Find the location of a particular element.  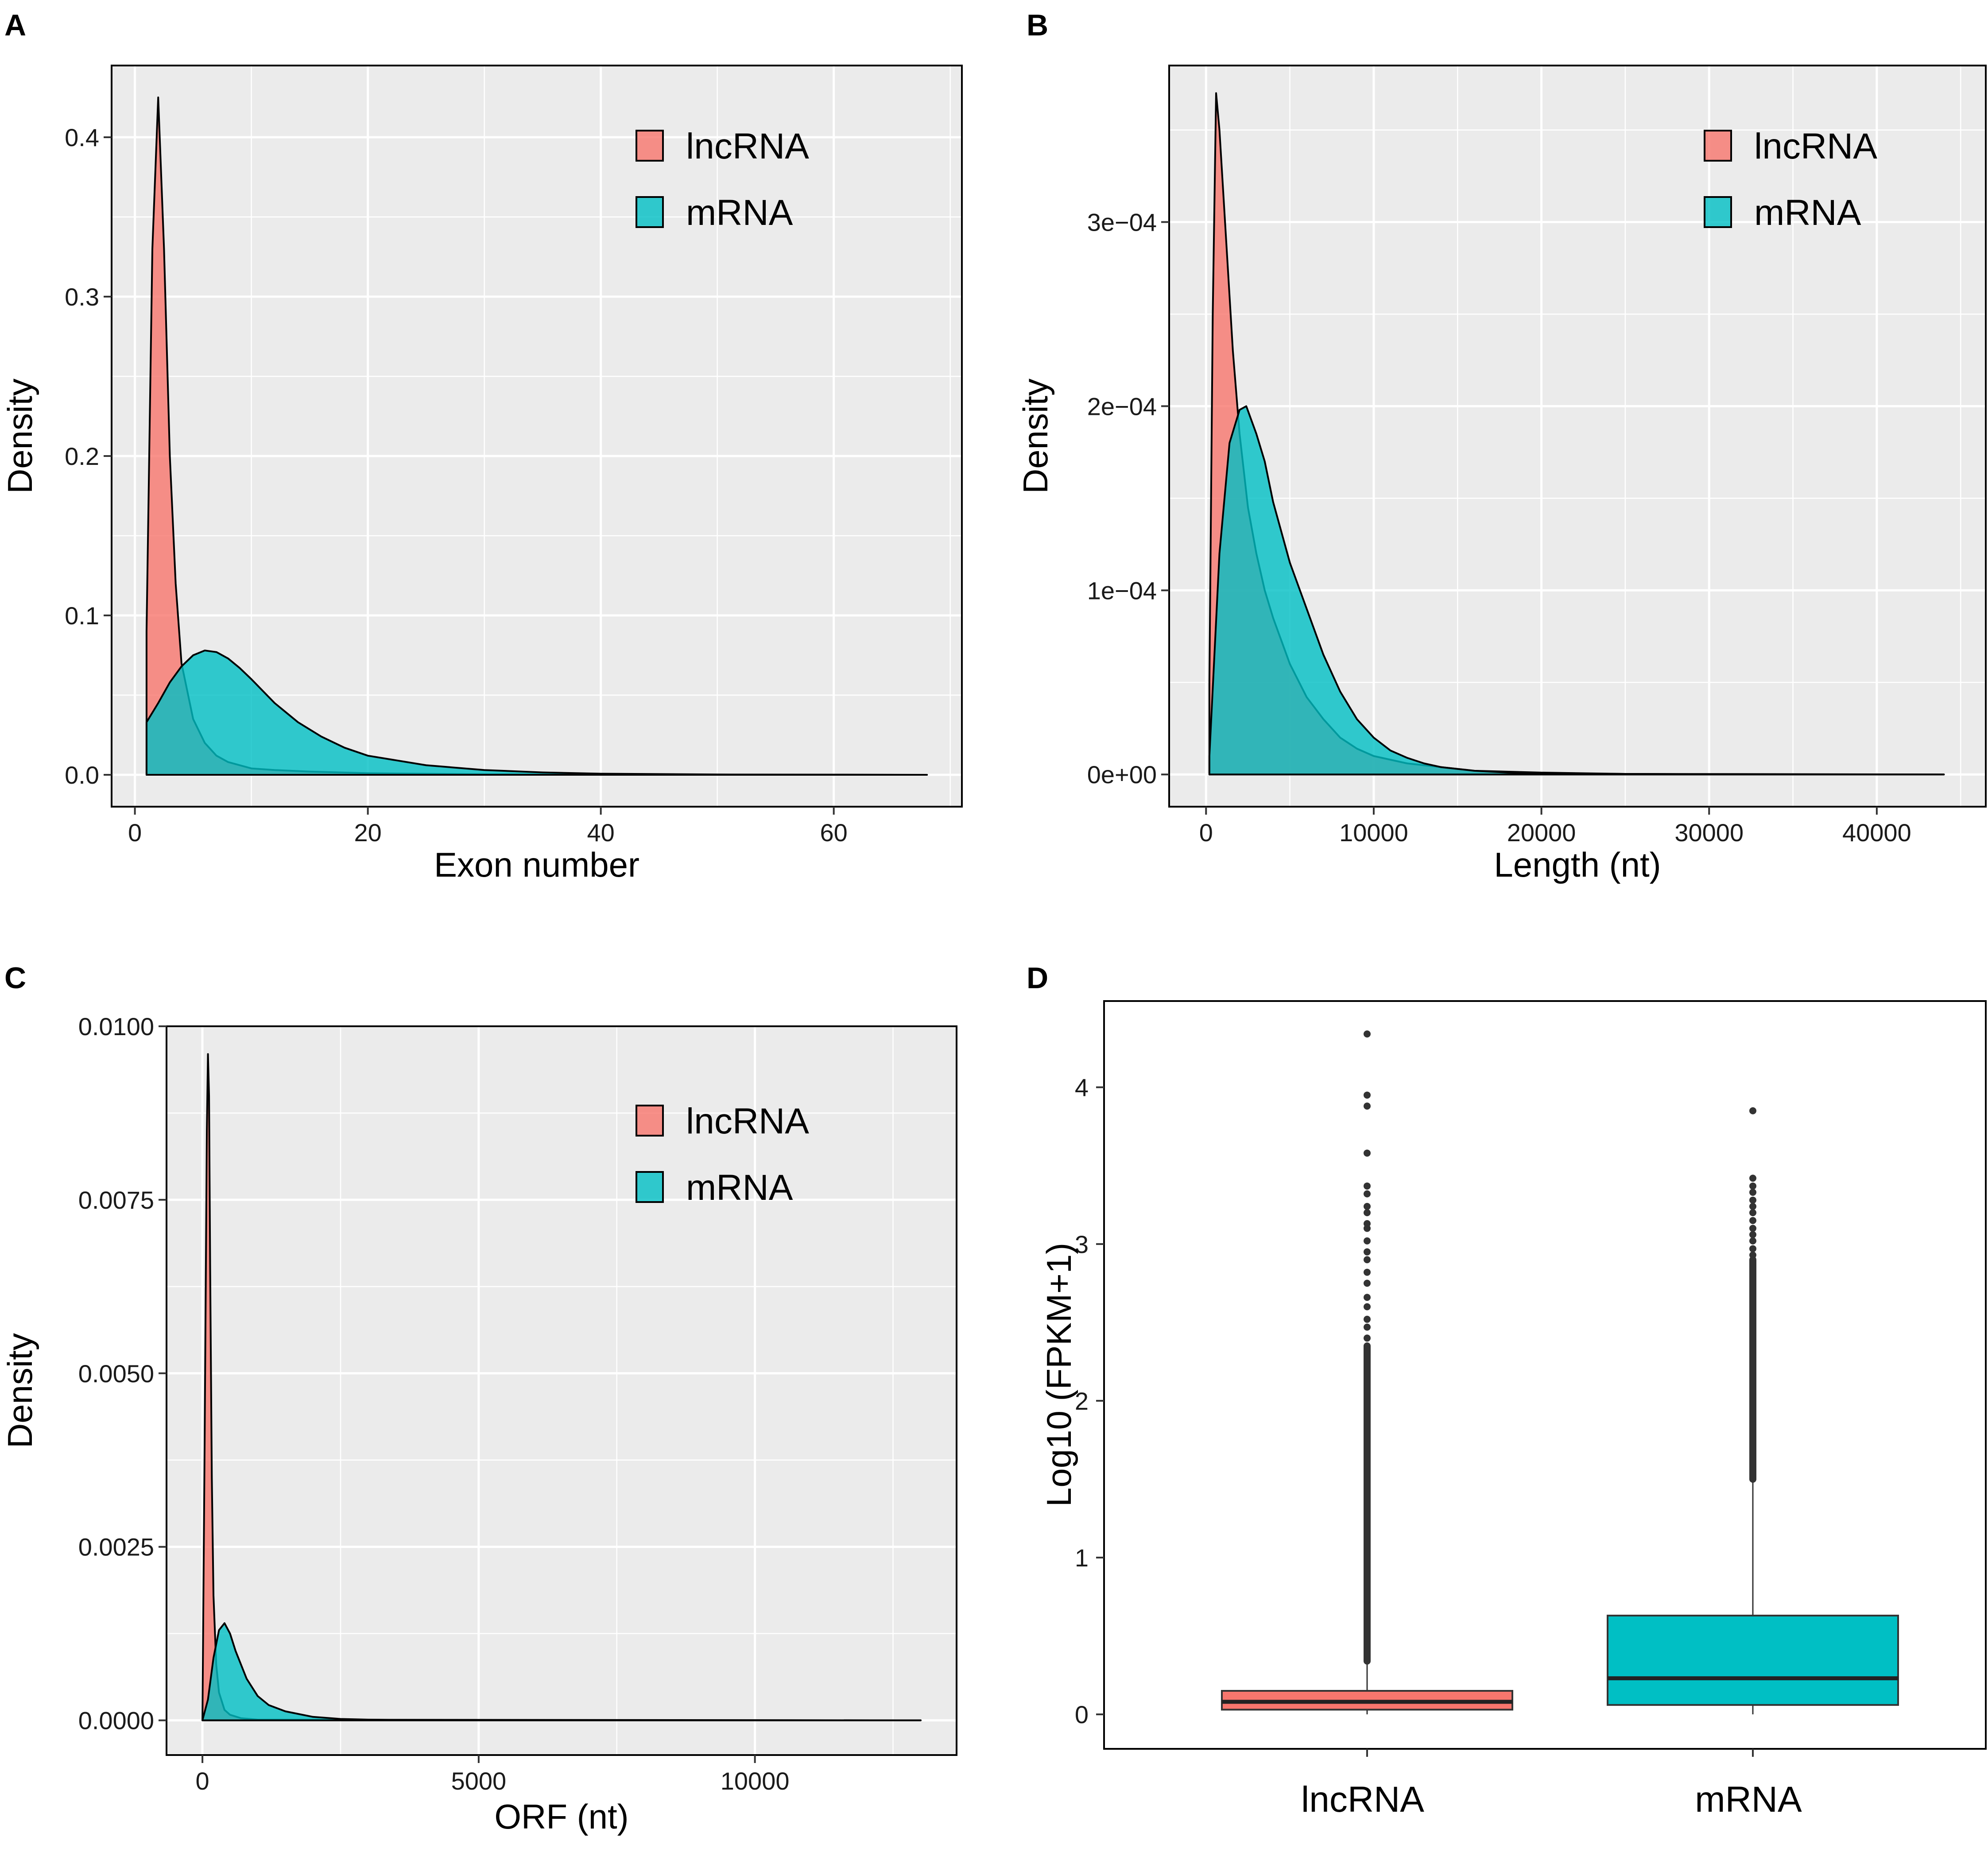

y-tick-label: 0.0075 is located at coordinates (116, 1200).